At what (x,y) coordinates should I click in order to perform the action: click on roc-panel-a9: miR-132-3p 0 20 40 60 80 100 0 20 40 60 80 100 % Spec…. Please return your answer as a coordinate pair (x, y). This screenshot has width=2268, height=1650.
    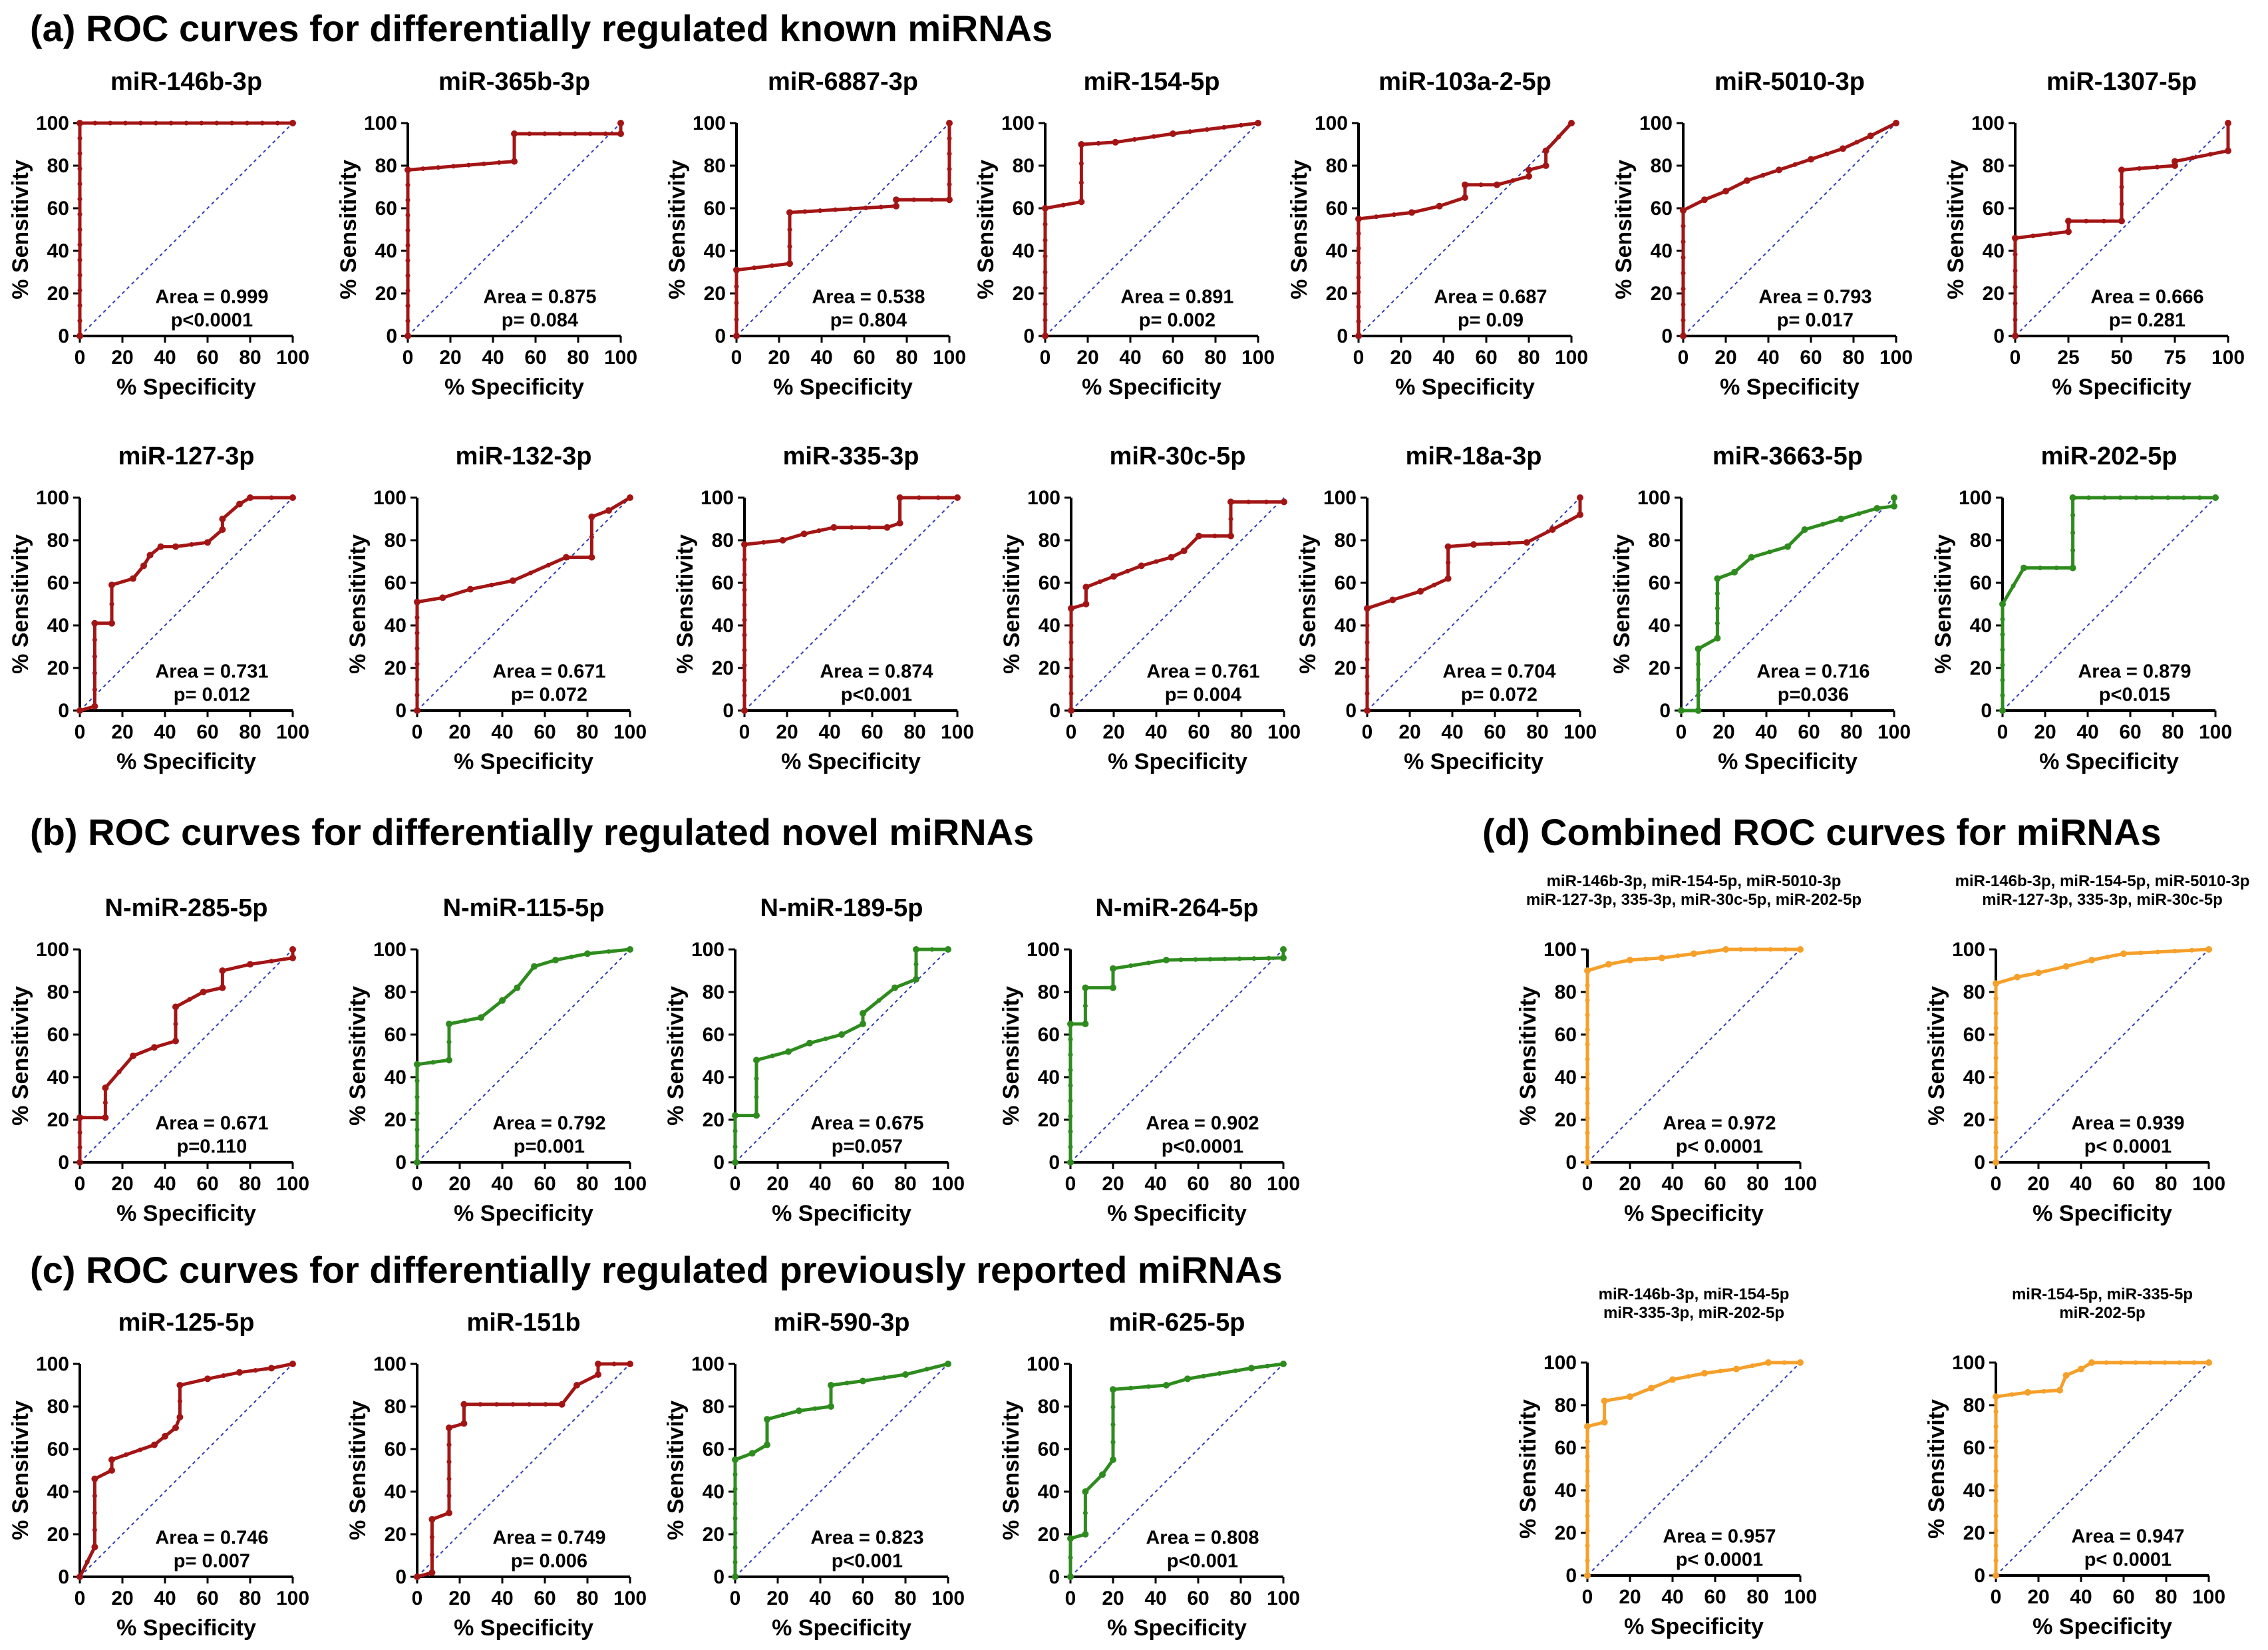
    Looking at the image, I should click on (496, 608).